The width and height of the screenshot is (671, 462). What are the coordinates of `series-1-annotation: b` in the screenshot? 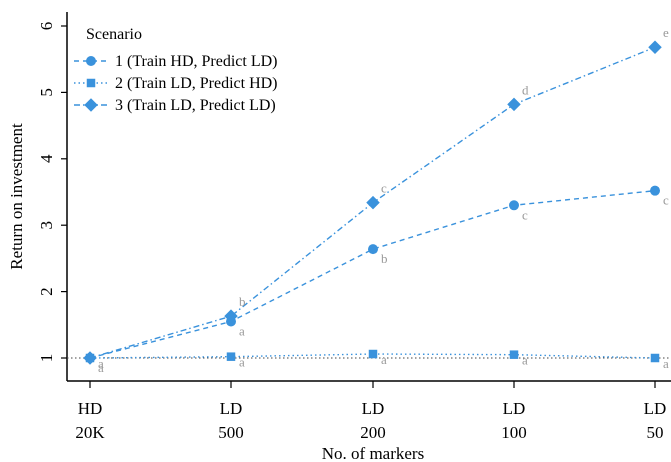 It's located at (384, 258).